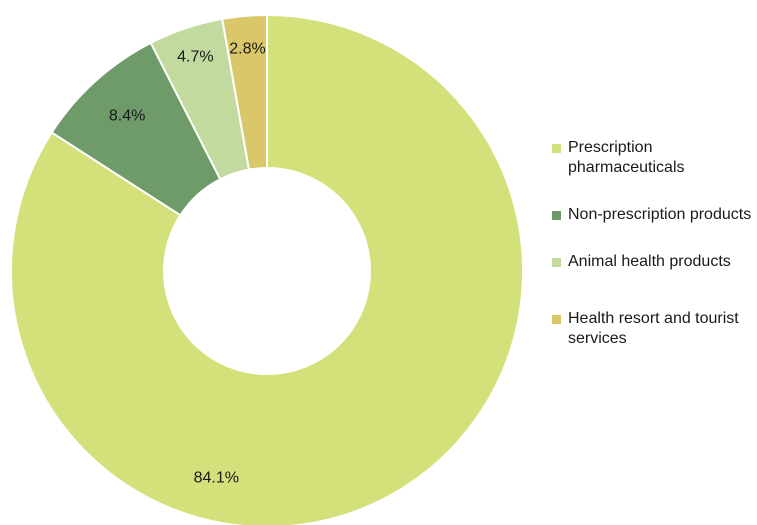 The height and width of the screenshot is (525, 757). Describe the element at coordinates (626, 157) in the screenshot. I see `legend-label: Prescription pharmaceuticals` at that location.